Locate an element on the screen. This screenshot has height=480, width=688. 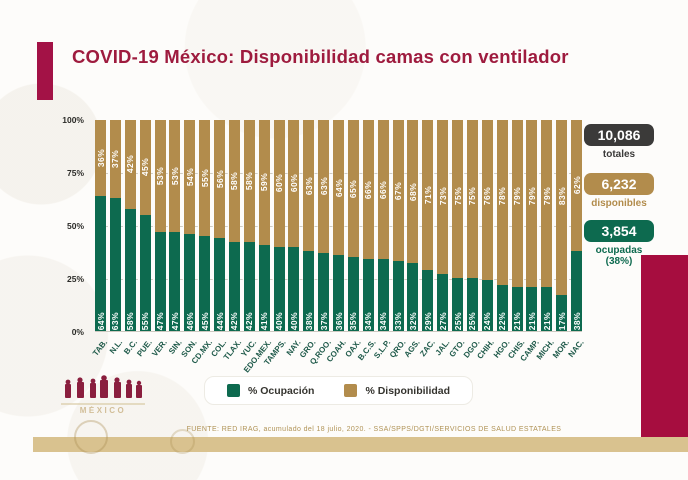
stat-disponibles-label: disponibles is located at coordinates (619, 203).